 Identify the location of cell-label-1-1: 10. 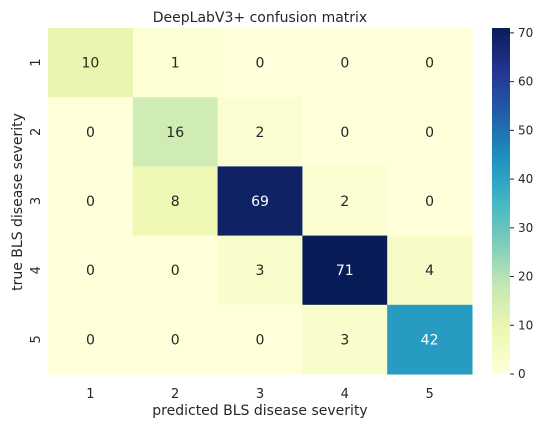
(90, 64).